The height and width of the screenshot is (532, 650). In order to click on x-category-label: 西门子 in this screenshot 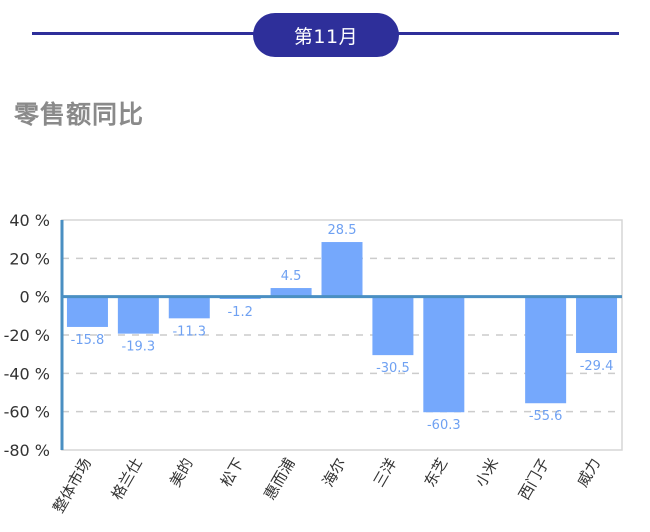, I will do `click(534, 479)`.